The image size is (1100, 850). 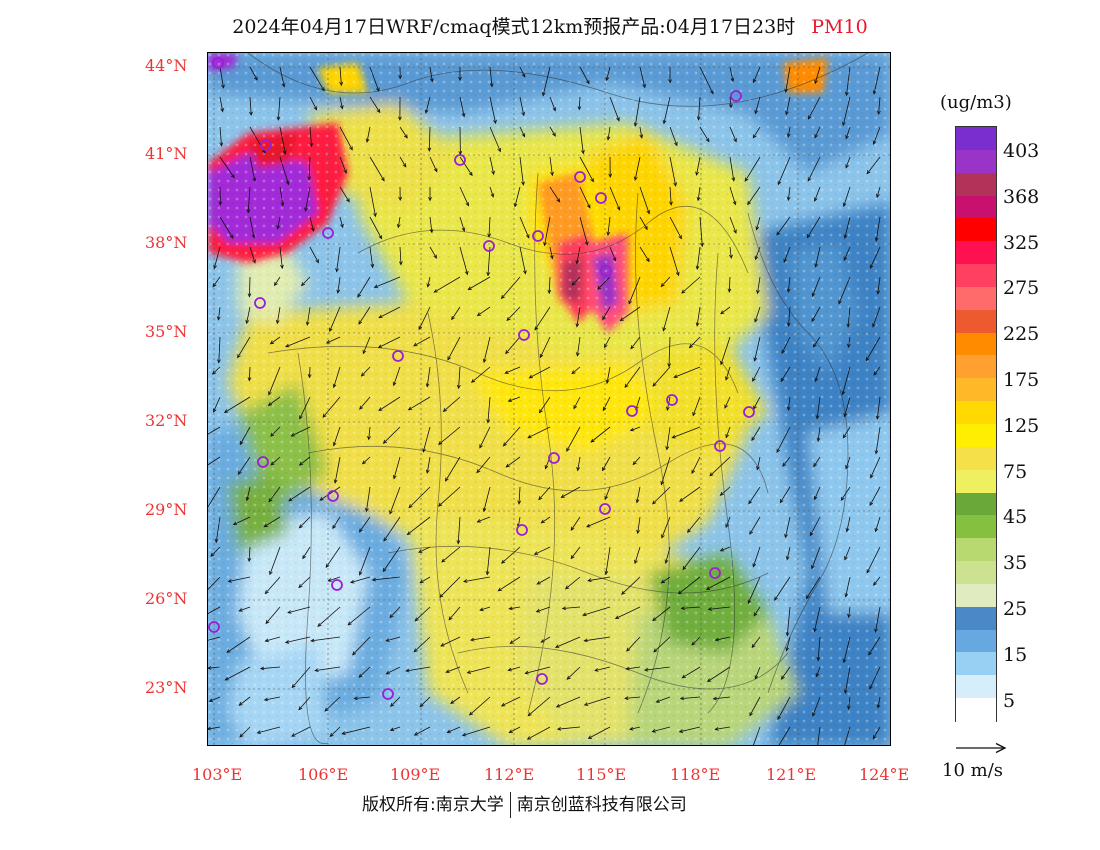 I want to click on wind-reference-label: 10 m/s, so click(x=972, y=770).